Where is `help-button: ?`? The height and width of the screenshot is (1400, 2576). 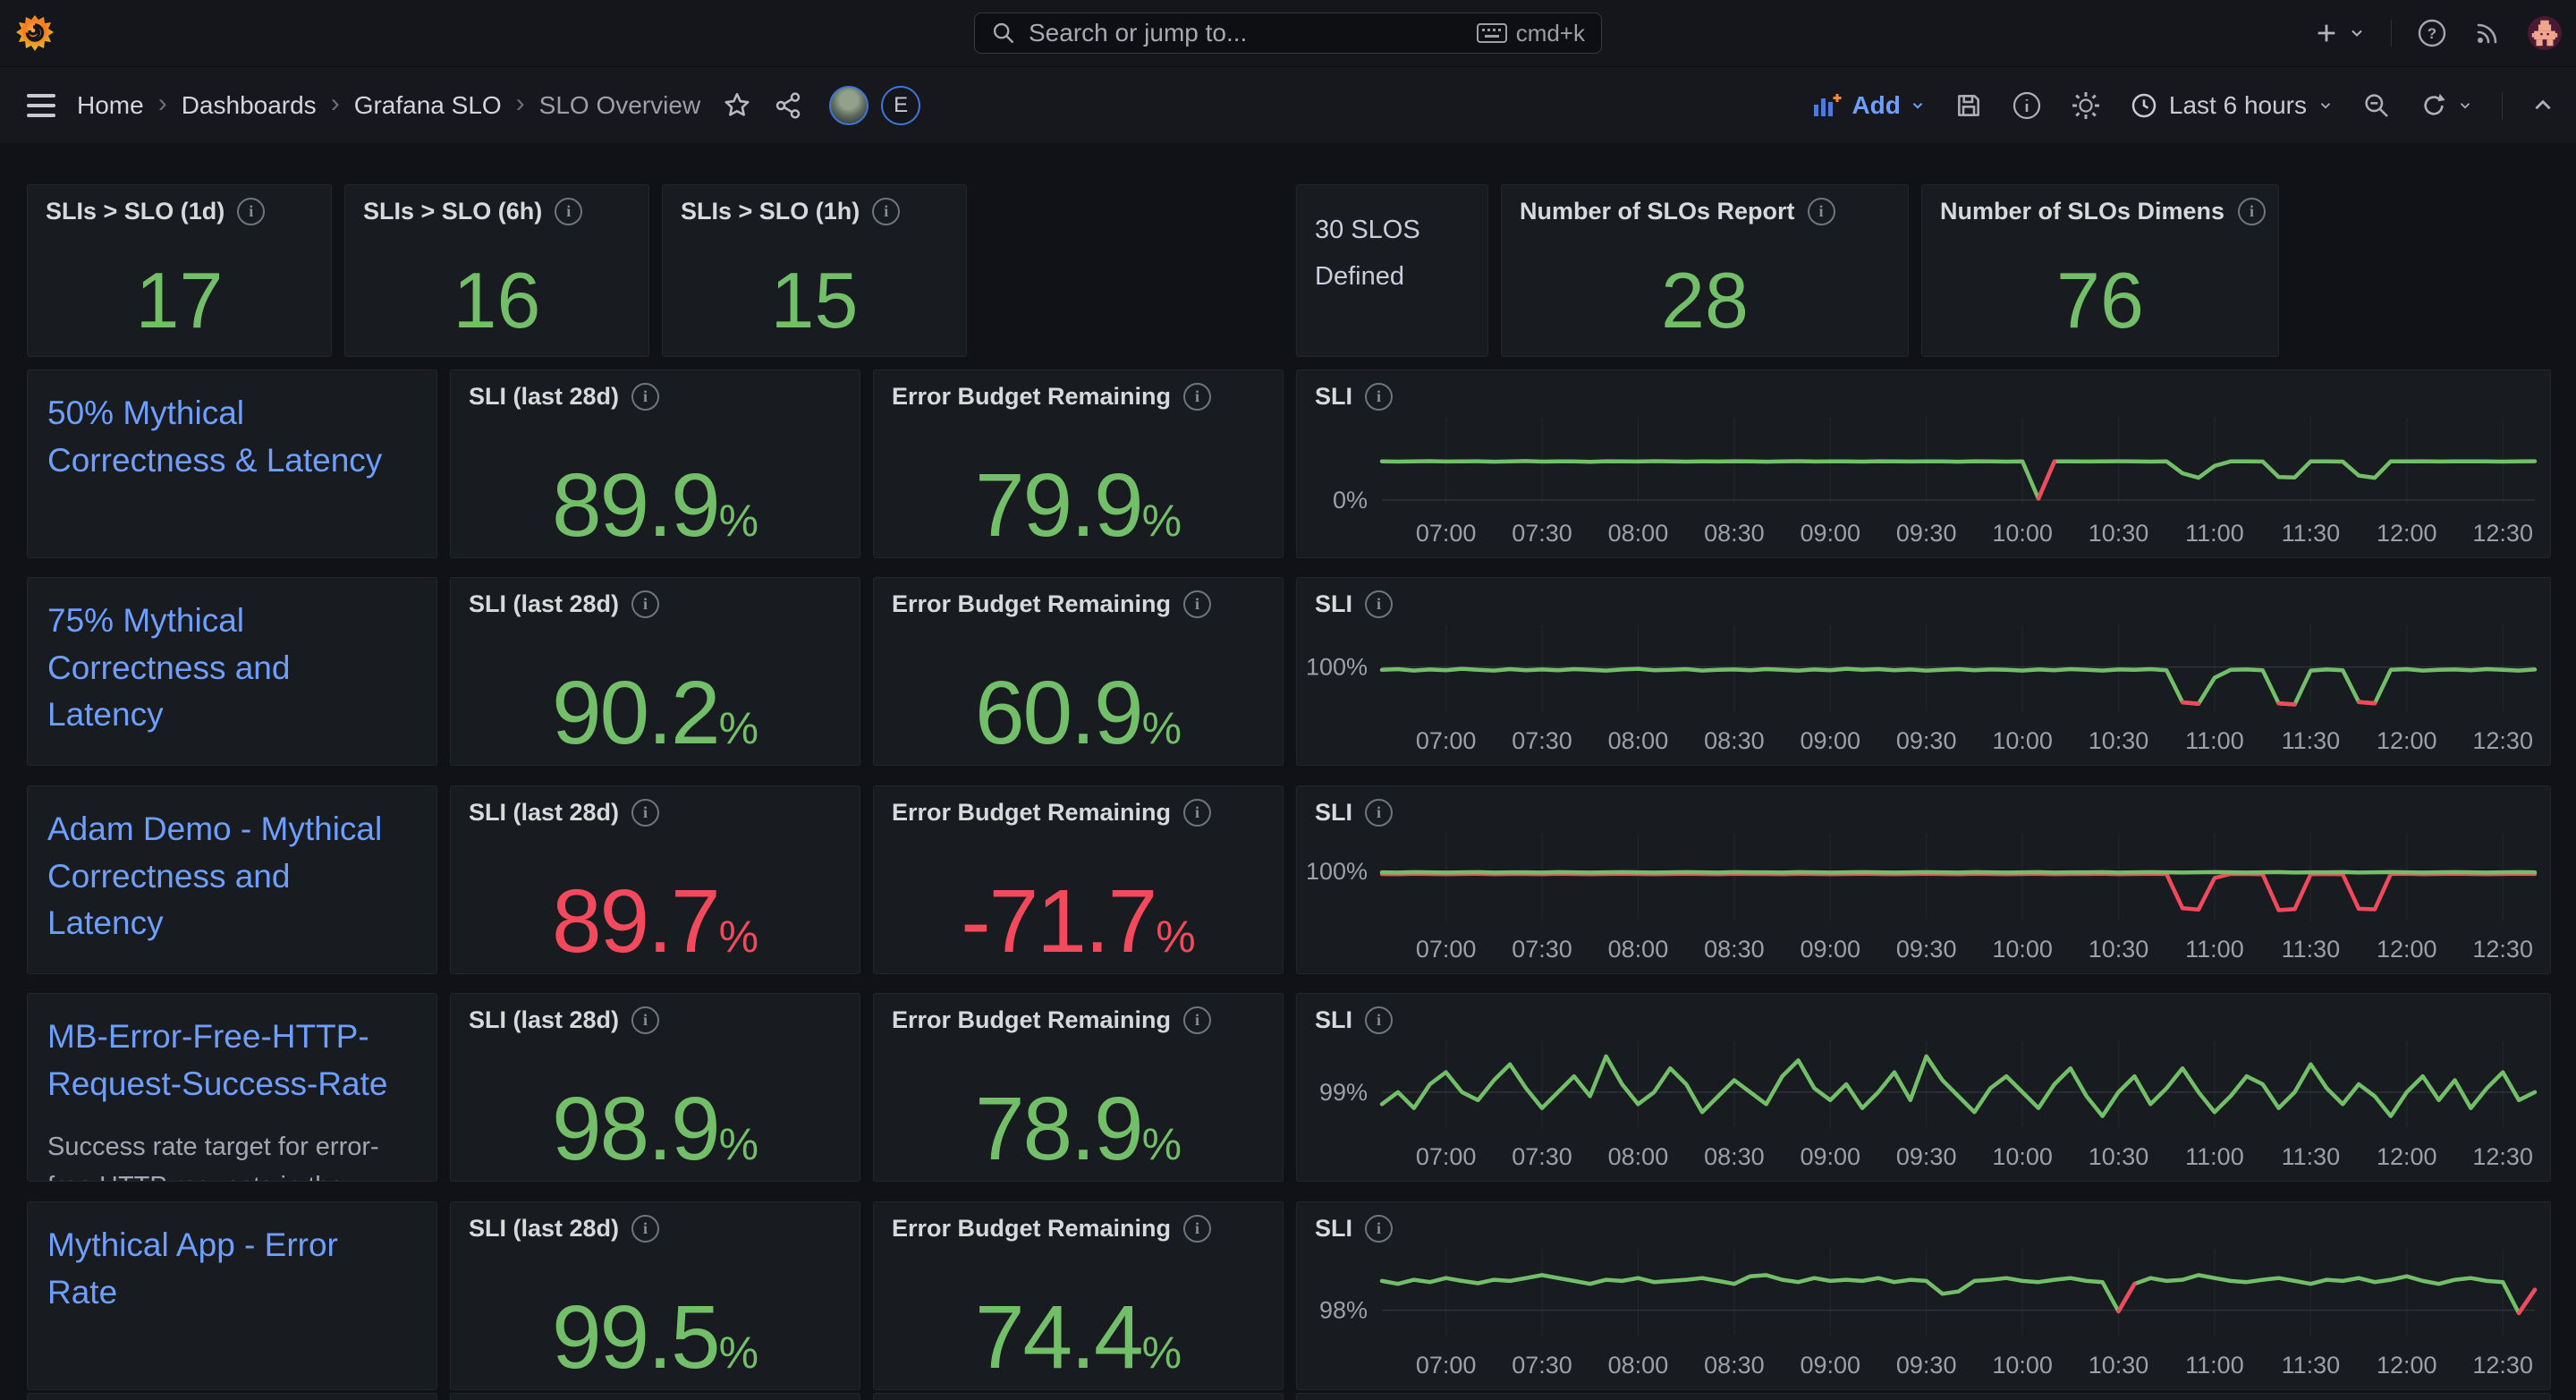
help-button: ? is located at coordinates (2432, 33).